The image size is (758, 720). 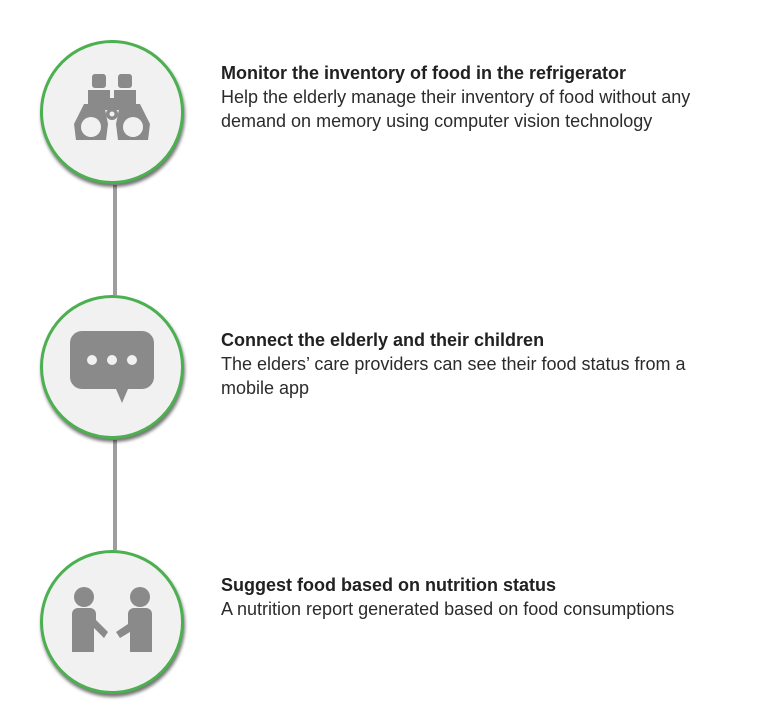 I want to click on step-2-circle, so click(x=112, y=367).